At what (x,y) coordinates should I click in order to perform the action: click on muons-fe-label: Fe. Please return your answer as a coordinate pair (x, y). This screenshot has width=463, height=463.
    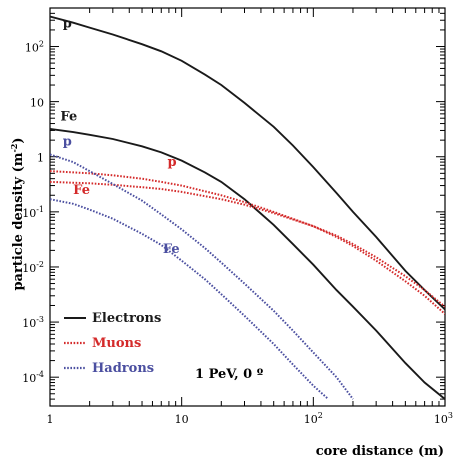
    Looking at the image, I should click on (81, 190).